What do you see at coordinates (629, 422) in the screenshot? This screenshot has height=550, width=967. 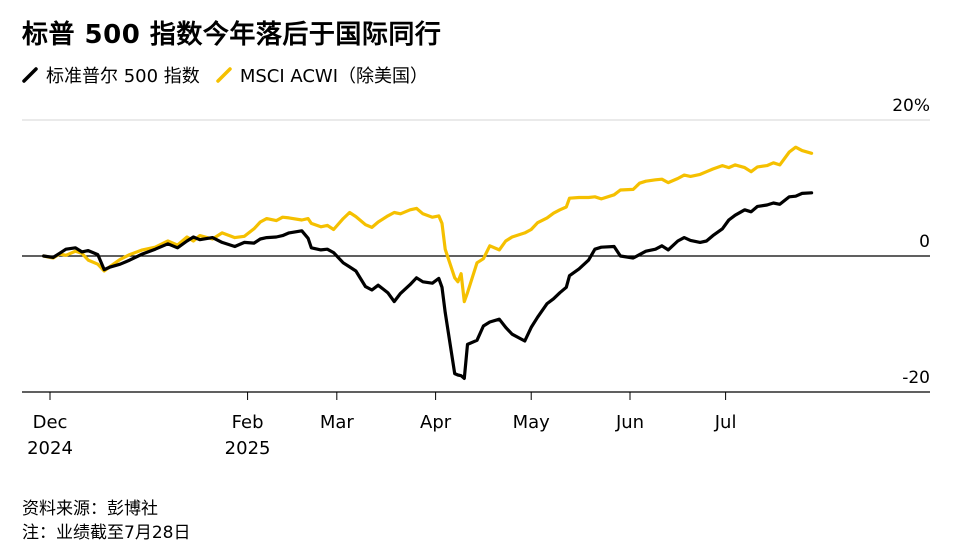 I see `x-tick-label: Jun` at bounding box center [629, 422].